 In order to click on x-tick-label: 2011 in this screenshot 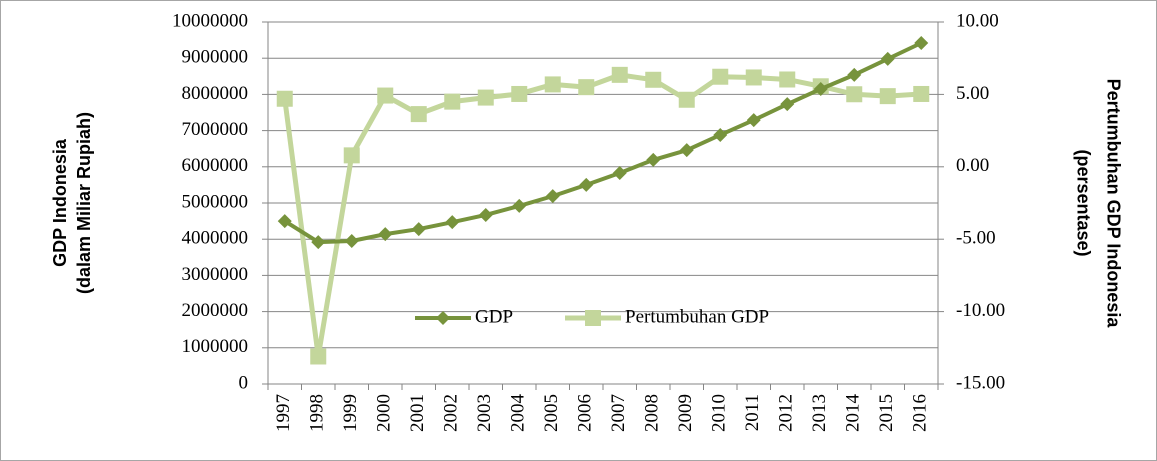, I will do `click(752, 412)`.